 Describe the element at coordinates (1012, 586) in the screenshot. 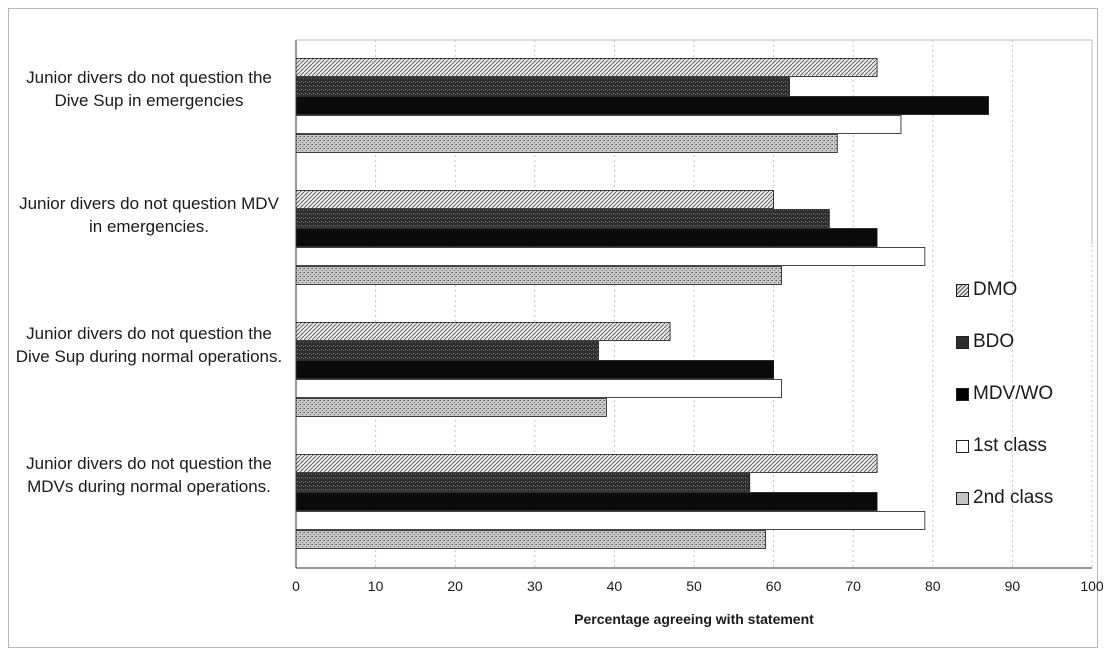

I see `x-tick-label: 90` at that location.